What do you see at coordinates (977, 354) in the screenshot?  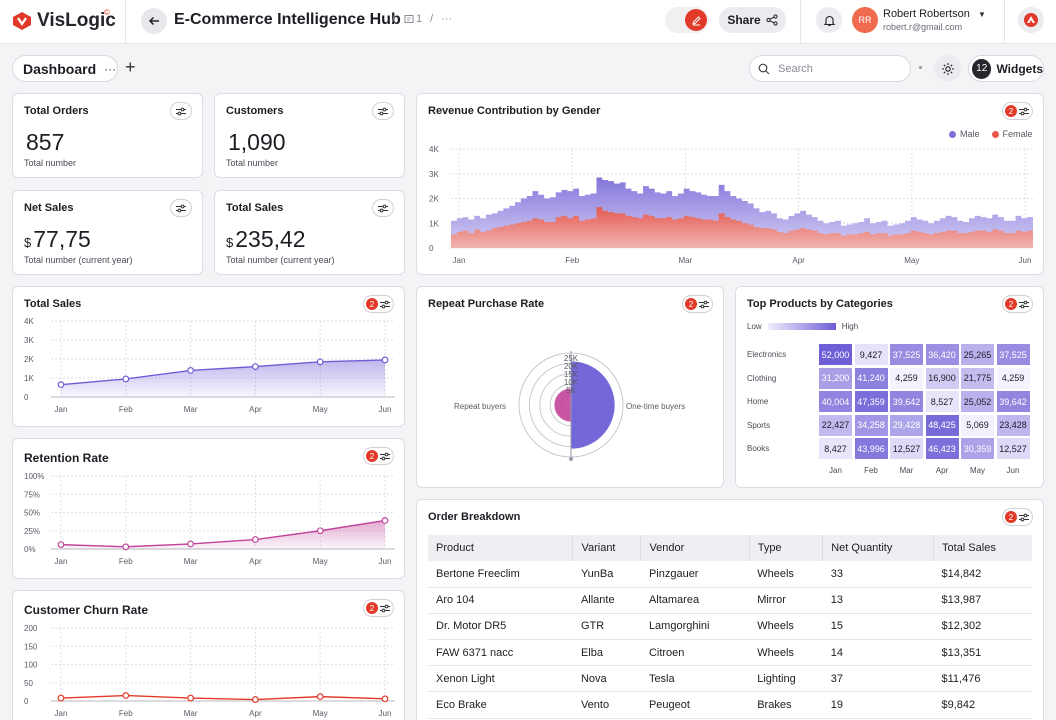 I see `heatmap-cell: 25,265` at bounding box center [977, 354].